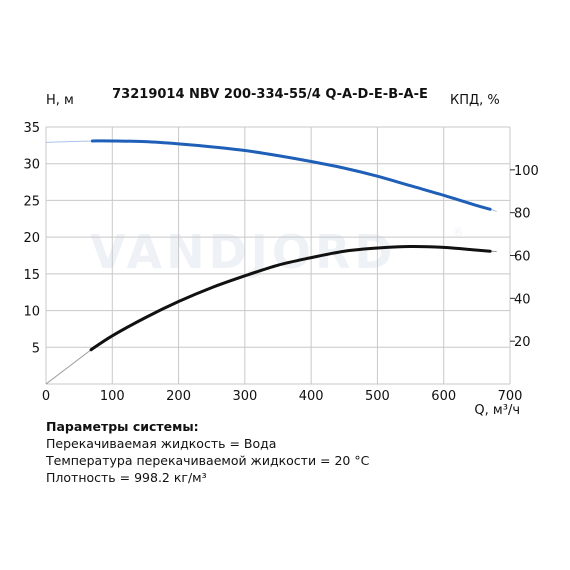 The width and height of the screenshot is (570, 570). Describe the element at coordinates (31, 312) in the screenshot. I see `left-y-tick-label: 10` at that location.